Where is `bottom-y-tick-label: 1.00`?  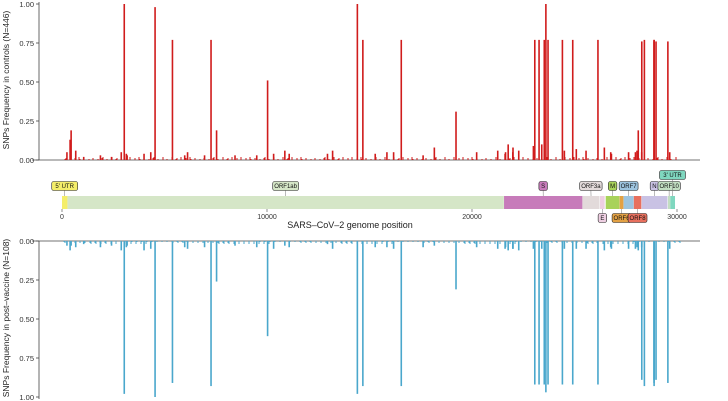 bottom-y-tick-label: 1.00 is located at coordinates (26, 397).